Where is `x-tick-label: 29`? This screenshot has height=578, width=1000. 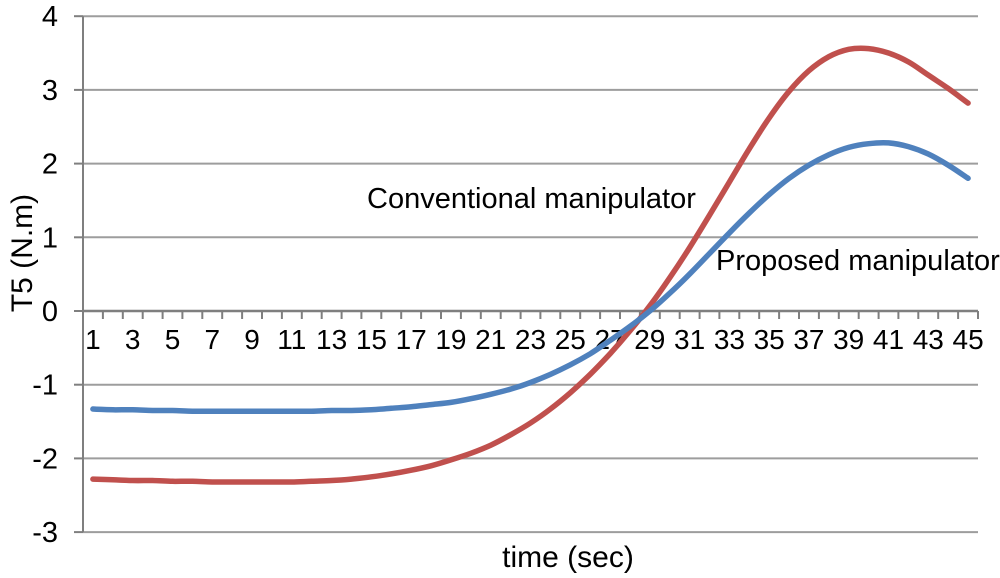 x-tick-label: 29 is located at coordinates (649, 339).